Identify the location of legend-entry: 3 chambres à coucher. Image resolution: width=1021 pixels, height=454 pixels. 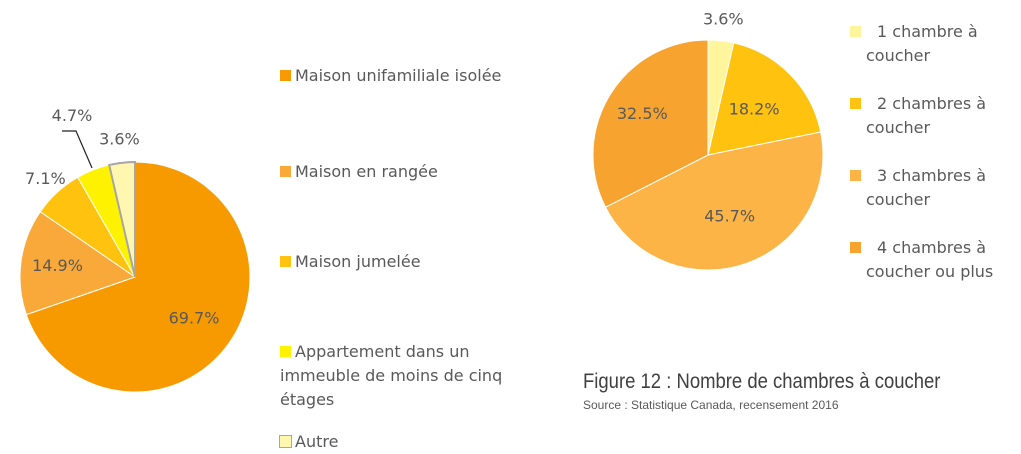
(935, 188).